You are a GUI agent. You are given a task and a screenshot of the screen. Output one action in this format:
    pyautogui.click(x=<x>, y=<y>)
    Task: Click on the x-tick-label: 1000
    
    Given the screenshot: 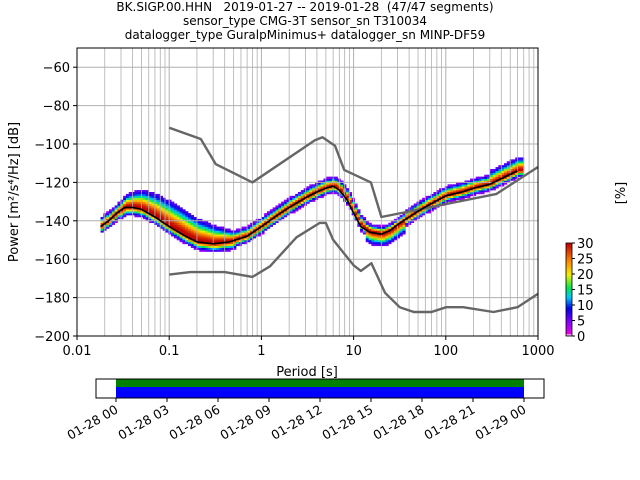 What is the action you would take?
    pyautogui.click(x=537, y=351)
    